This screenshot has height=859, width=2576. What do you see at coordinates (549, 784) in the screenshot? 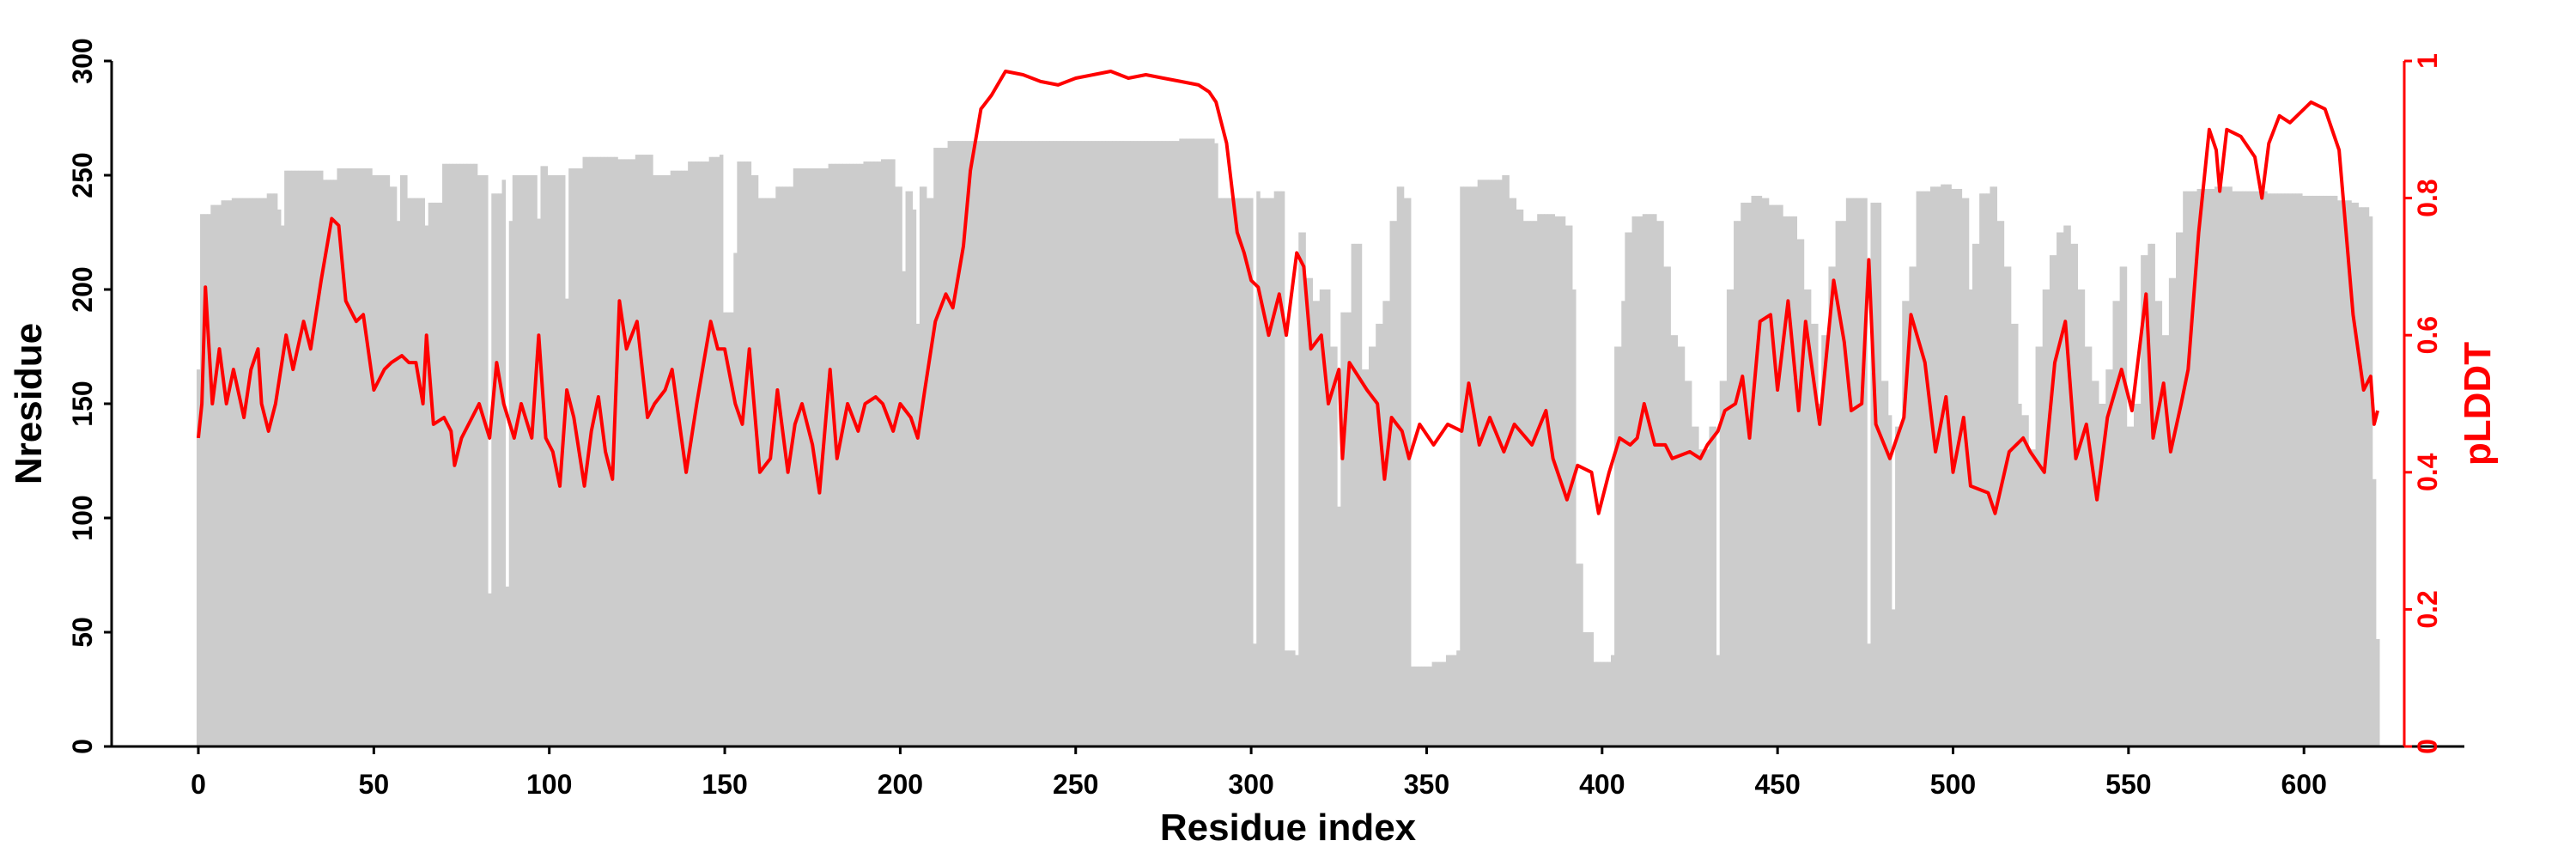
I see `x-tick-label: 100` at bounding box center [549, 784].